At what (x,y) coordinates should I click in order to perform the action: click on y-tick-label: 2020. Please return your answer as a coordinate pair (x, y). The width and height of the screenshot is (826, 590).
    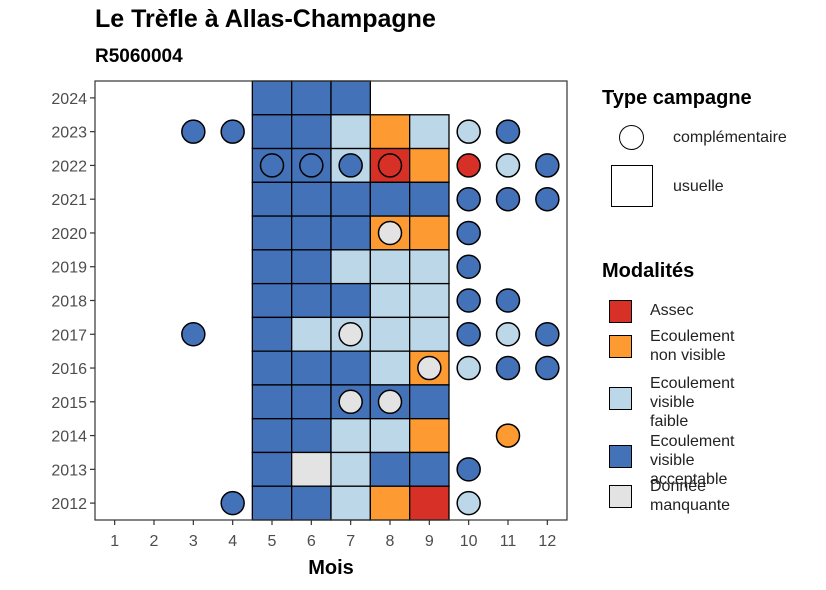
    Looking at the image, I should click on (69, 234).